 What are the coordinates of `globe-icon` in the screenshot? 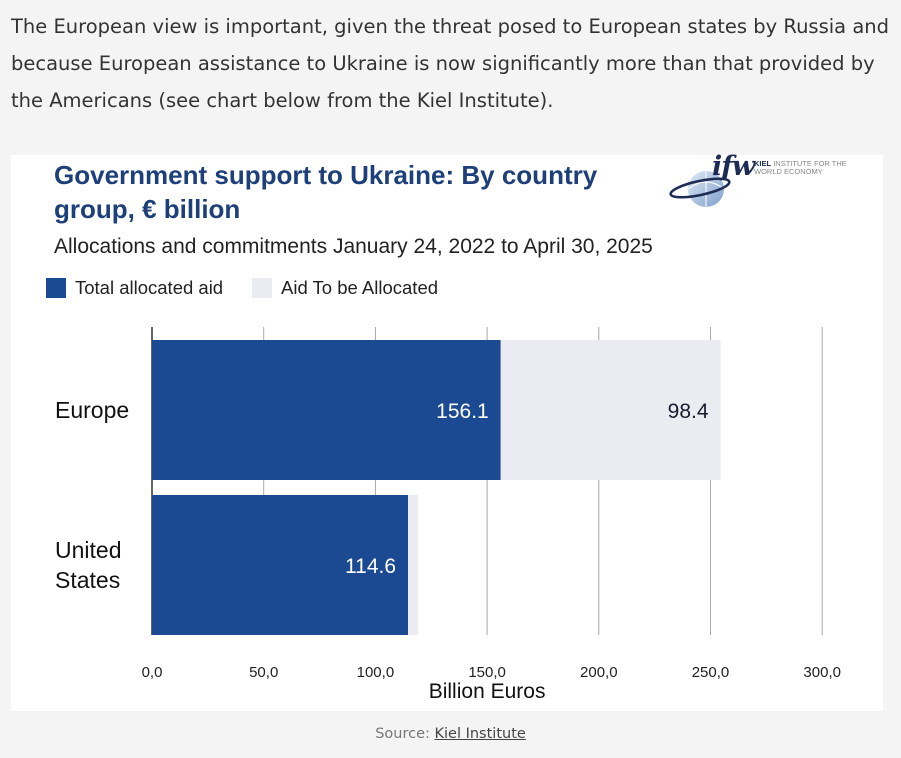 It's located at (700, 189).